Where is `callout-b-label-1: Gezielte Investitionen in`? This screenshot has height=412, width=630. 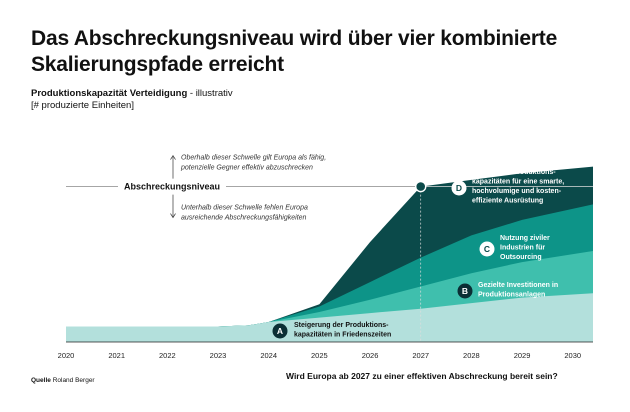
callout-b-label-1: Gezielte Investitionen in is located at coordinates (518, 285).